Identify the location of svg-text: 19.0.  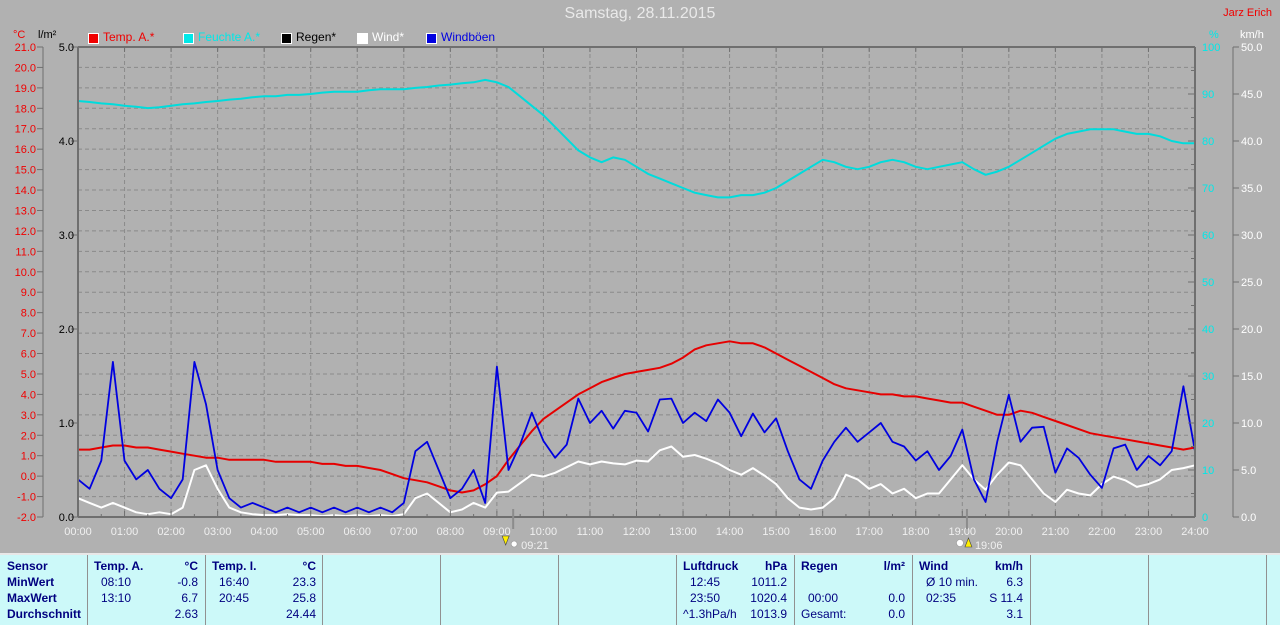
(25, 89).